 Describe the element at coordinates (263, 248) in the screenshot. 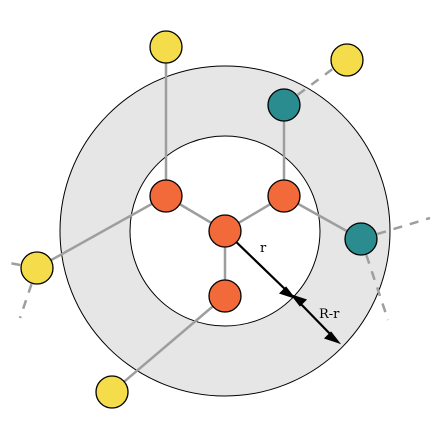

I see `label-r: r` at that location.